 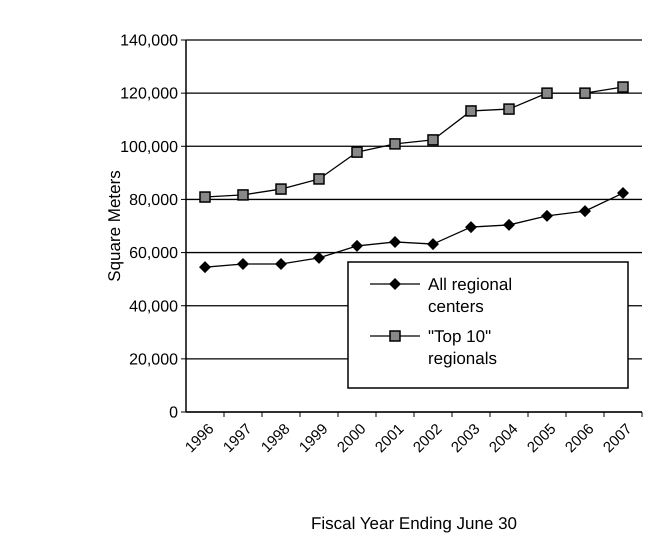 What do you see at coordinates (462, 347) in the screenshot?
I see `legend-label: "Top 10" regionals` at bounding box center [462, 347].